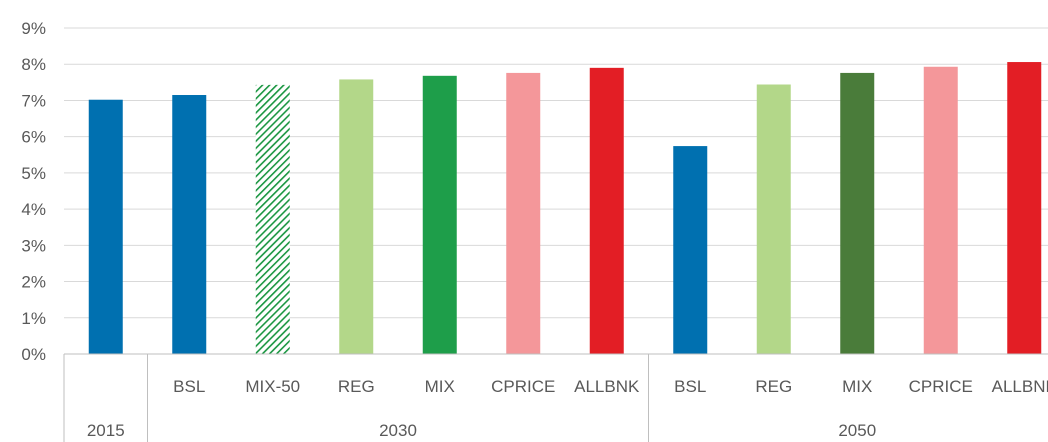 Image resolution: width=1048 pixels, height=442 pixels. I want to click on y-tick-label: 3%, so click(33, 245).